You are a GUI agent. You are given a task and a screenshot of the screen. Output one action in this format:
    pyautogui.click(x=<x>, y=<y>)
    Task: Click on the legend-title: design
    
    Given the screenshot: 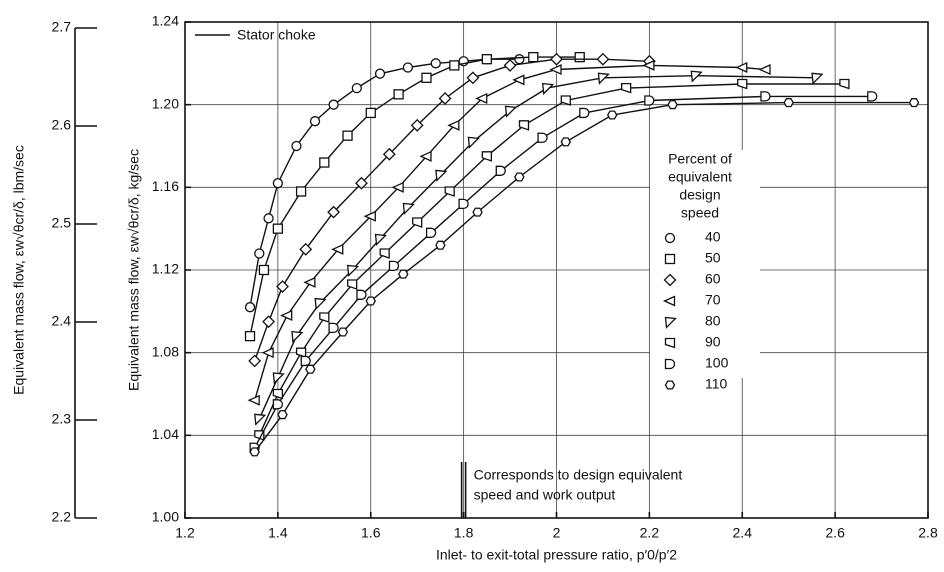 What is the action you would take?
    pyautogui.click(x=699, y=195)
    